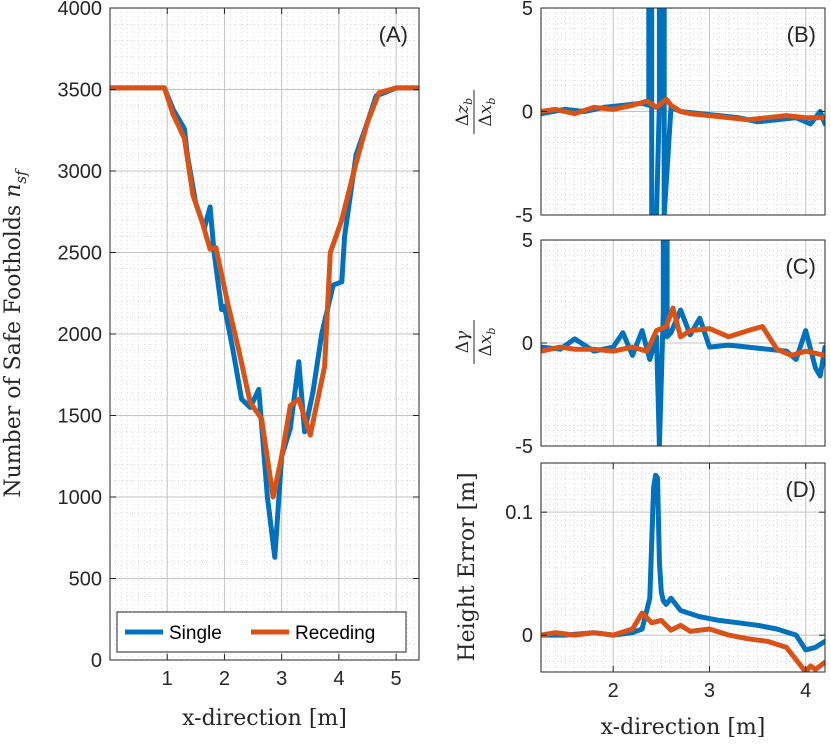 This screenshot has height=744, width=831. I want to click on y-tick-label: 2000, so click(80, 335).